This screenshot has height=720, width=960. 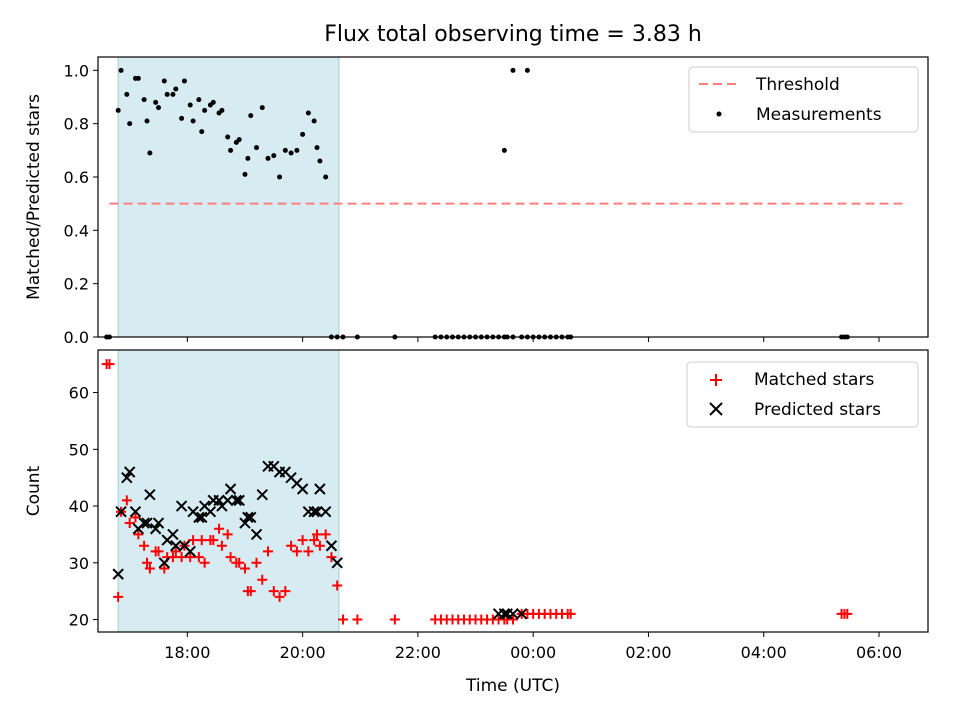 I want to click on bottom-y-ticks: 20 30 40 50 60, so click(x=83, y=507).